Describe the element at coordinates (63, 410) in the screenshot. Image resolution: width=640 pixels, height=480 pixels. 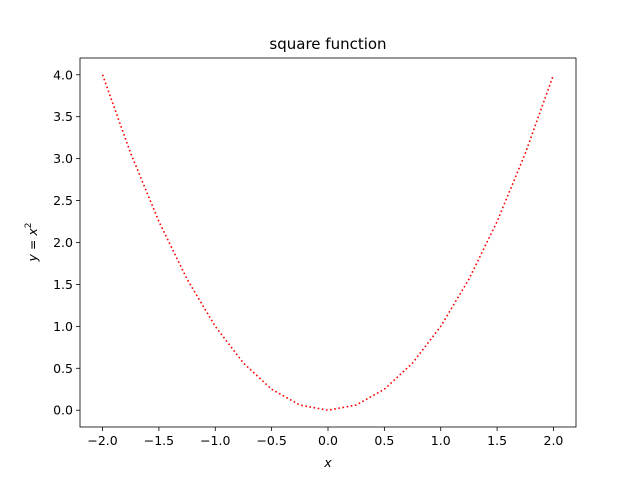
I see `y-tick-label: 0.0` at that location.